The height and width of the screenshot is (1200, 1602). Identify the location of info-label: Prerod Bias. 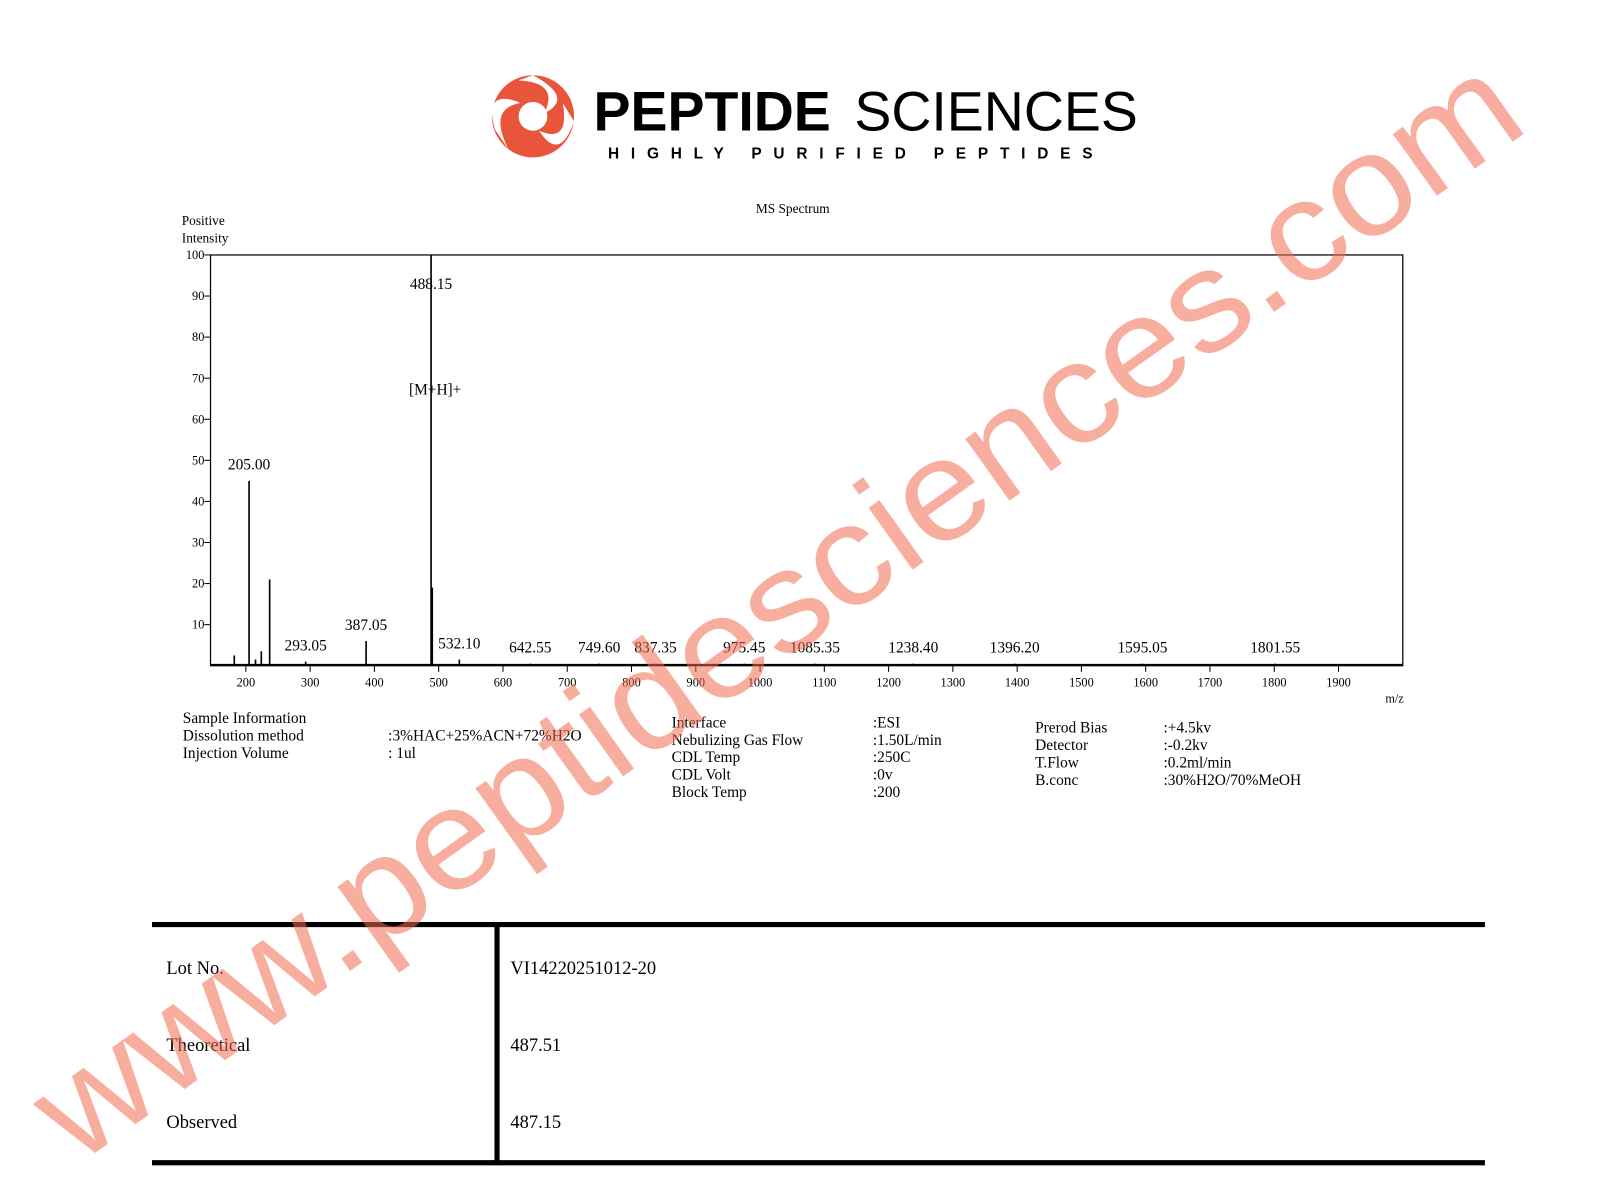
(1071, 727).